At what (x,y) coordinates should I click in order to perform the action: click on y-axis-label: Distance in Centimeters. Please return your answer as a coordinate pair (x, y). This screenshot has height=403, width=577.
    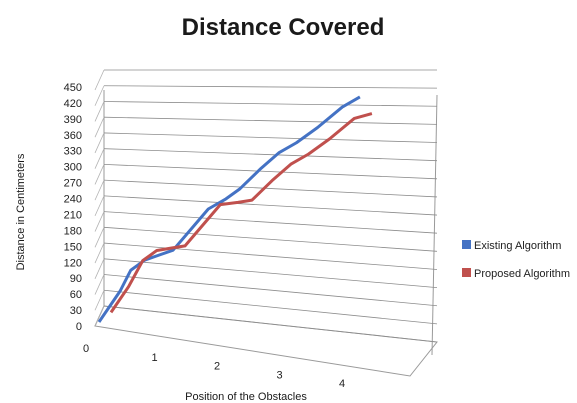
    Looking at the image, I should click on (21, 211).